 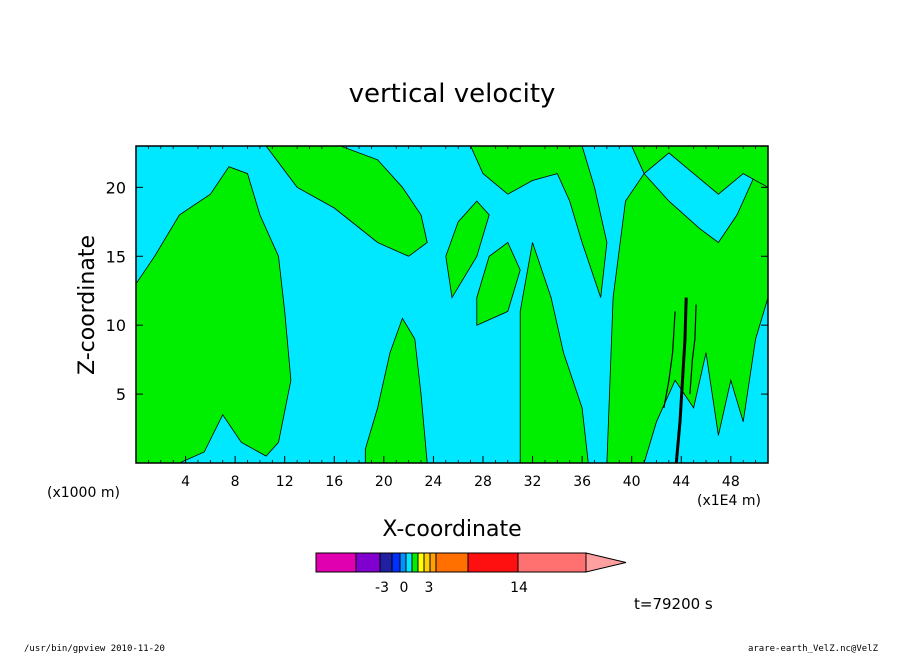 What do you see at coordinates (681, 482) in the screenshot?
I see `x-tick-label-44: 44` at bounding box center [681, 482].